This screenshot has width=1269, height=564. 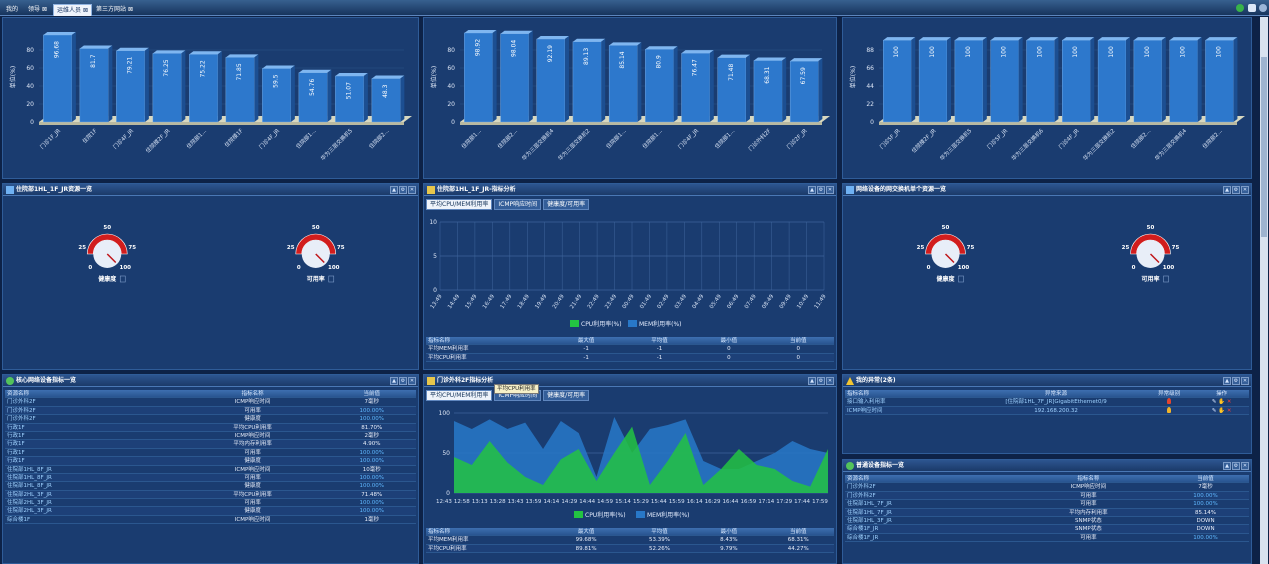 I want to click on table-row: 行政1F 平均内存利用率 4.90%, so click(x=210, y=444).